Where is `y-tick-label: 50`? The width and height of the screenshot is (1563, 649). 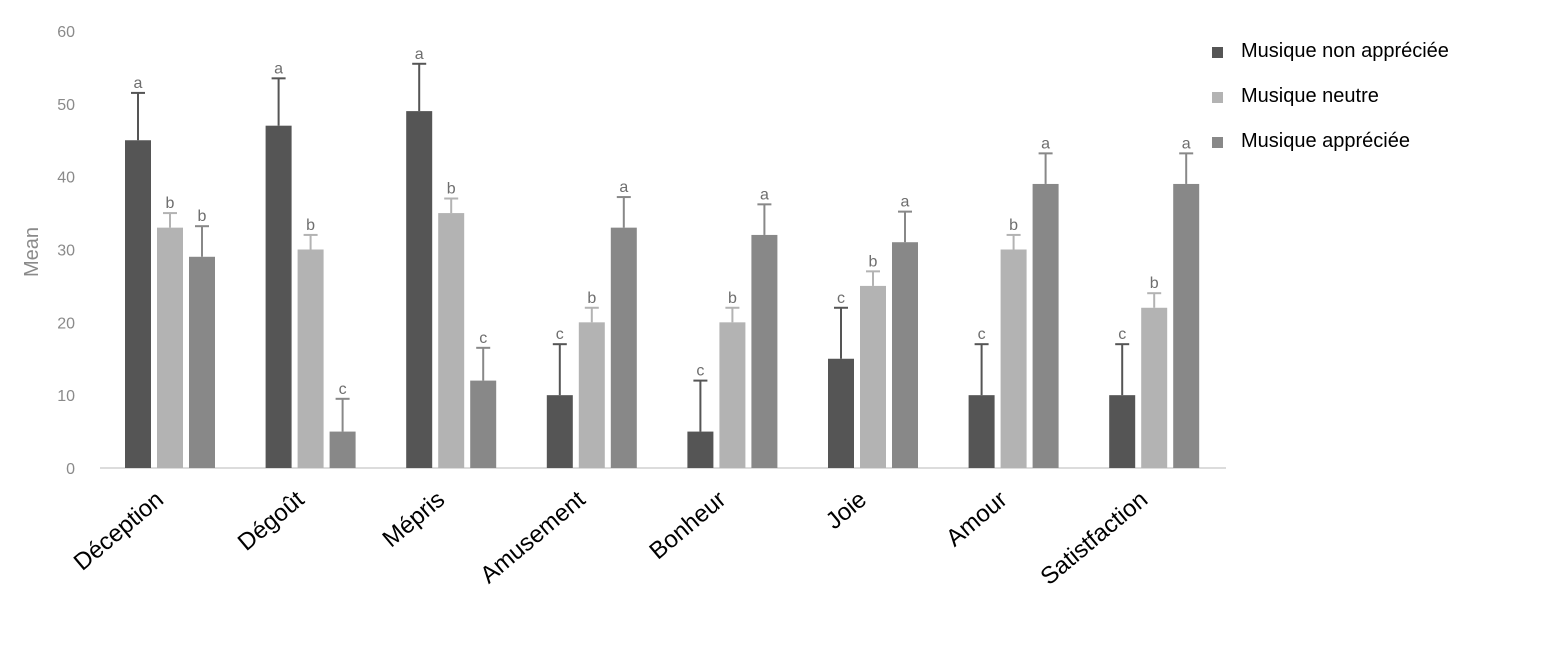
y-tick-label: 50 is located at coordinates (66, 105).